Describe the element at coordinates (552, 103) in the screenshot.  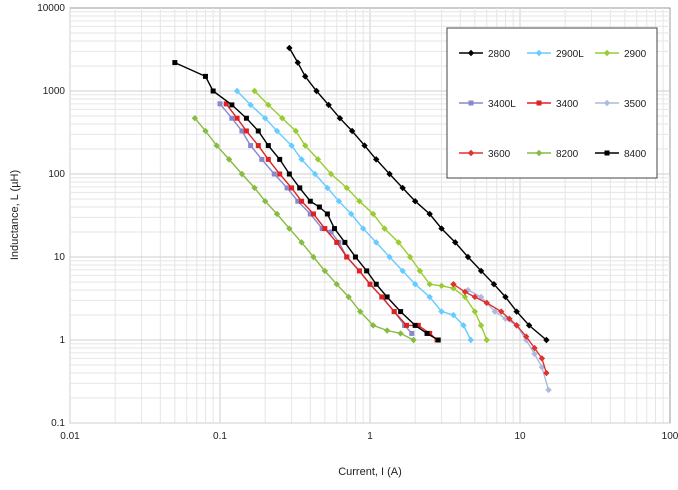
I see `legend: 2800 2900L 2900 3400L 3400 3500 3600 8200 8400` at that location.